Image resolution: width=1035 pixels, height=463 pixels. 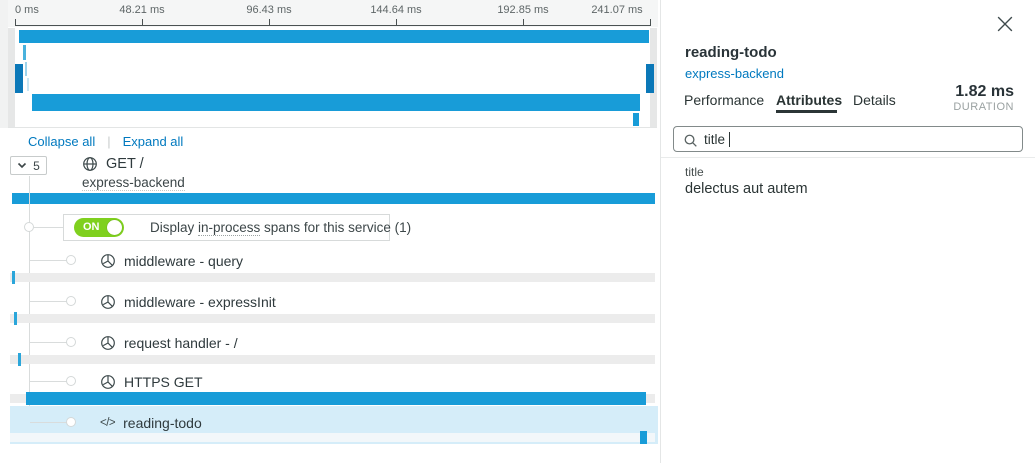 I want to click on span-row-https-get: HTTPS GET, so click(x=151, y=382).